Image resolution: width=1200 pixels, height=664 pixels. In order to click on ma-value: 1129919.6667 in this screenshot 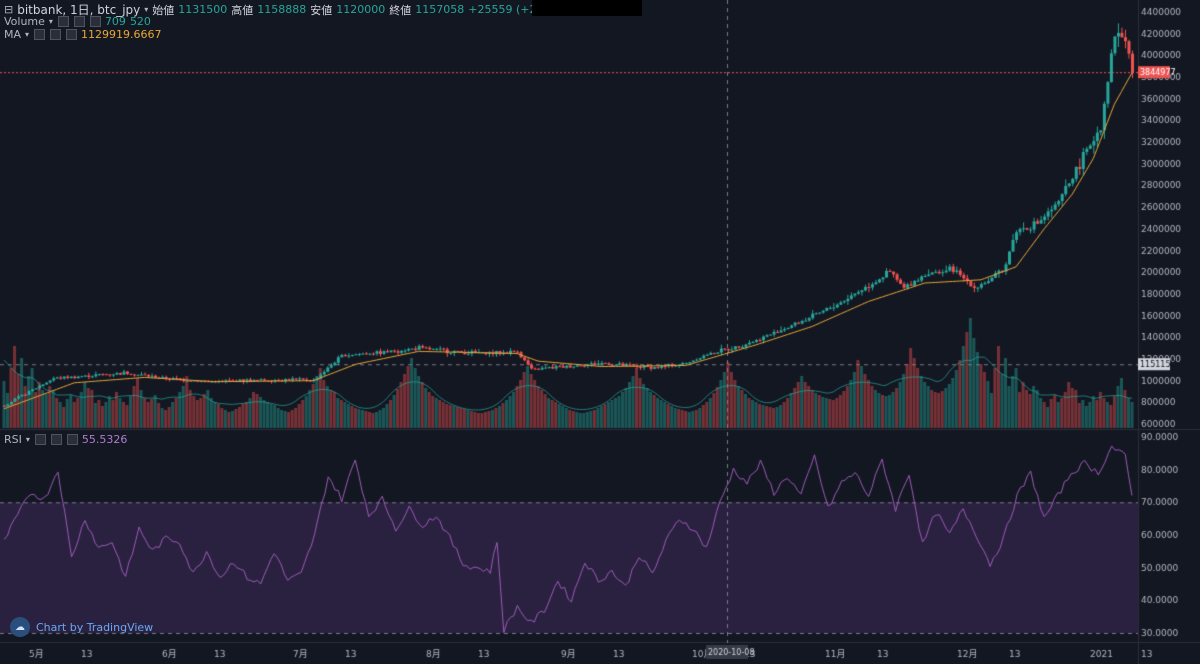, I will do `click(121, 34)`.